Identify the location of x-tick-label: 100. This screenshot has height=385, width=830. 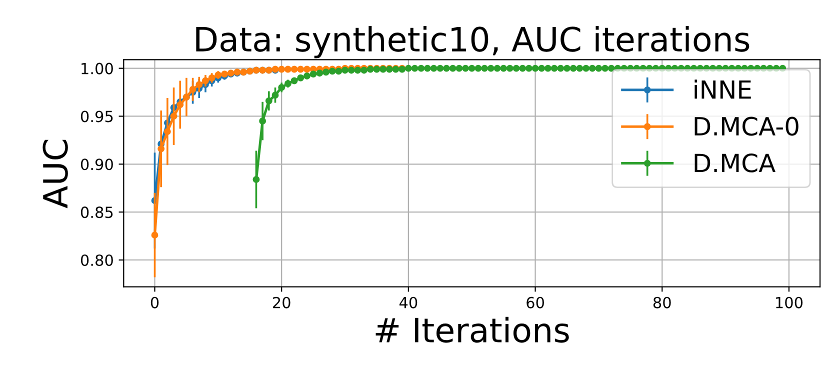
(789, 302).